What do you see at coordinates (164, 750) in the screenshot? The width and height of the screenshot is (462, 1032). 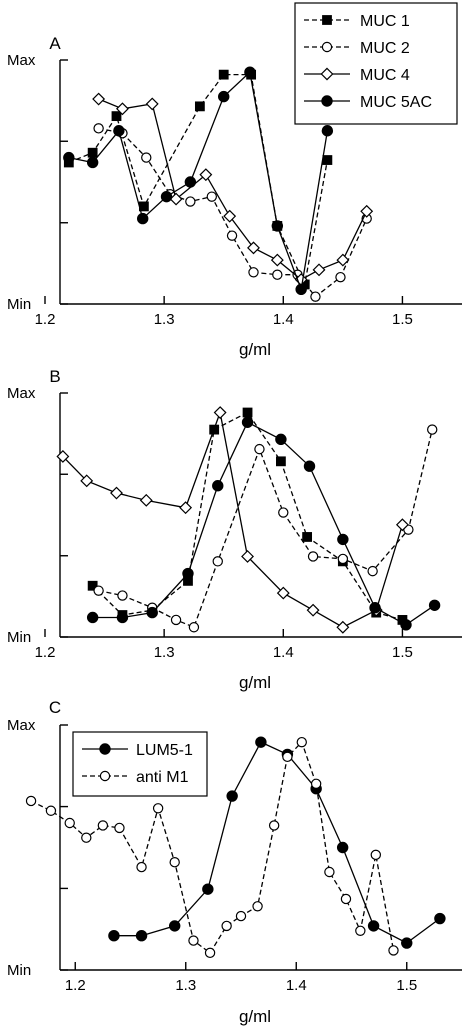 I see `legend-label: LUM5-1` at bounding box center [164, 750].